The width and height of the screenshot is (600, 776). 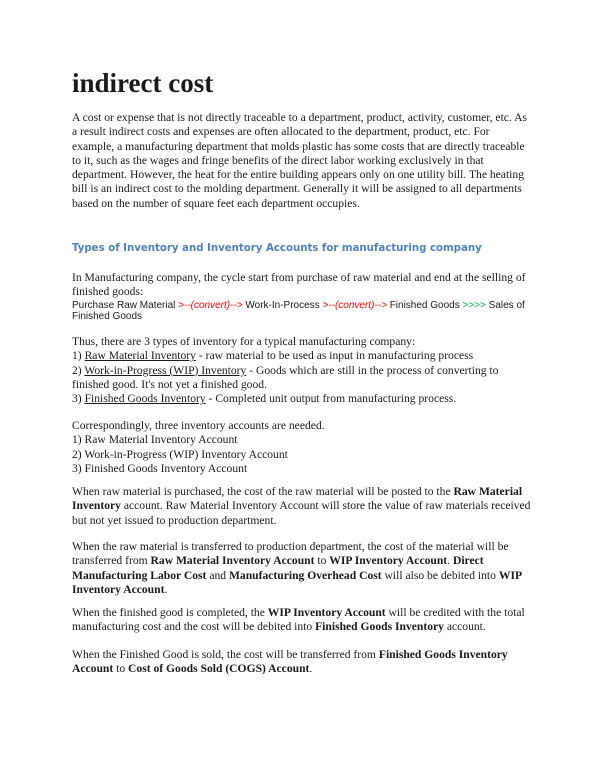 I want to click on text-segment: 3), so click(x=78, y=399).